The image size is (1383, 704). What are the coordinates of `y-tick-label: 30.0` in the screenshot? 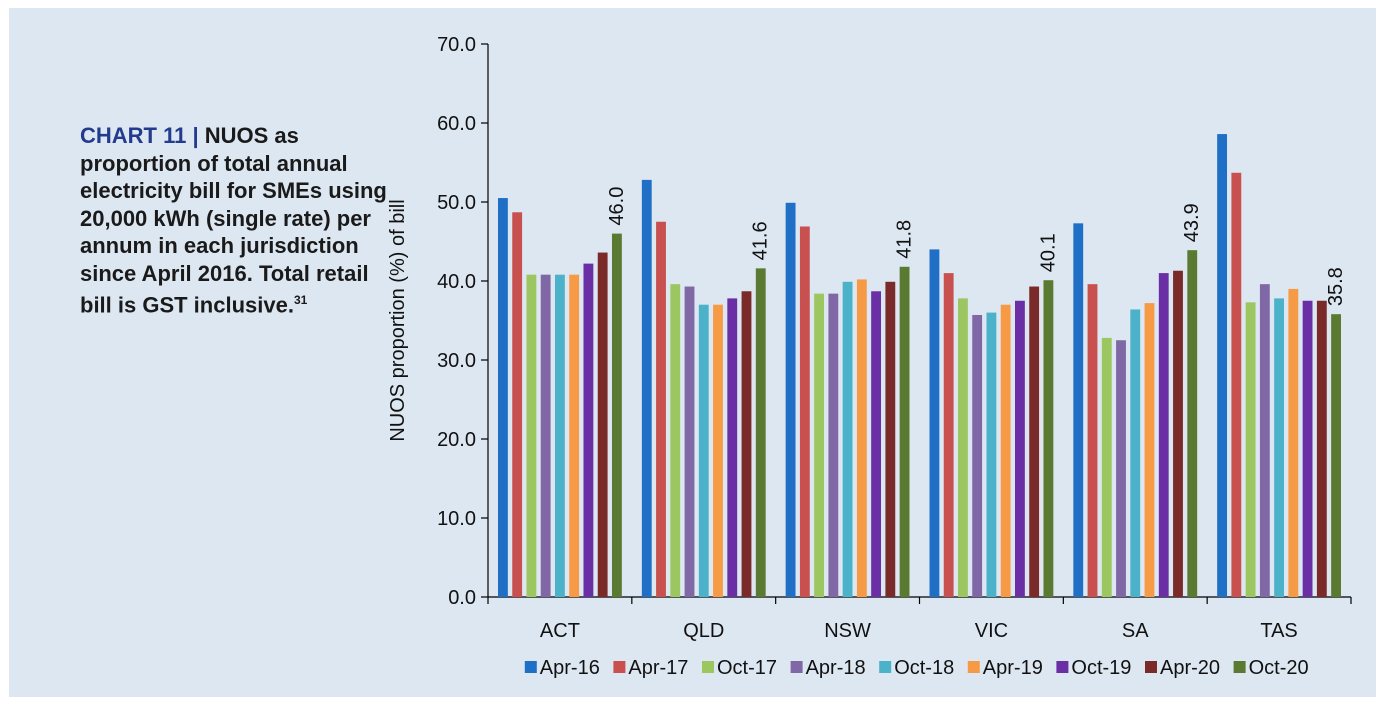 It's located at (456, 361).